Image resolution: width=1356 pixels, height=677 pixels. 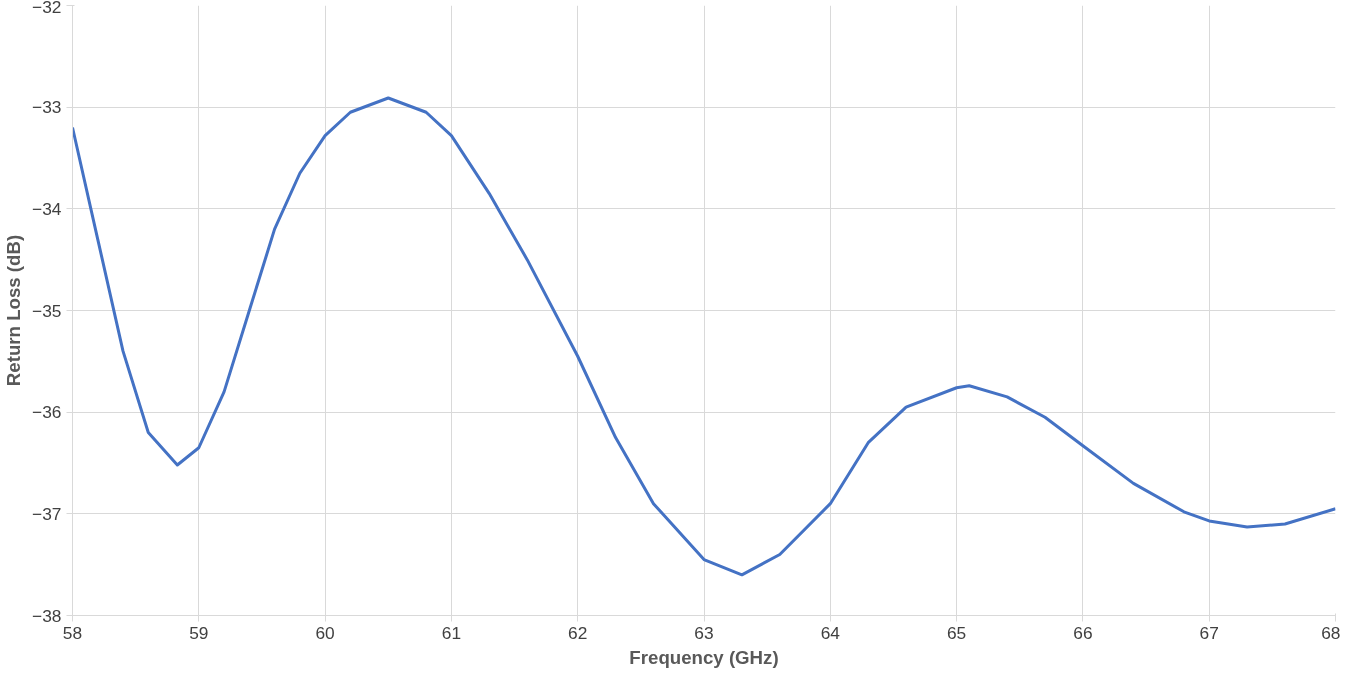 I want to click on x-tick-label: 66, so click(x=1083, y=632).